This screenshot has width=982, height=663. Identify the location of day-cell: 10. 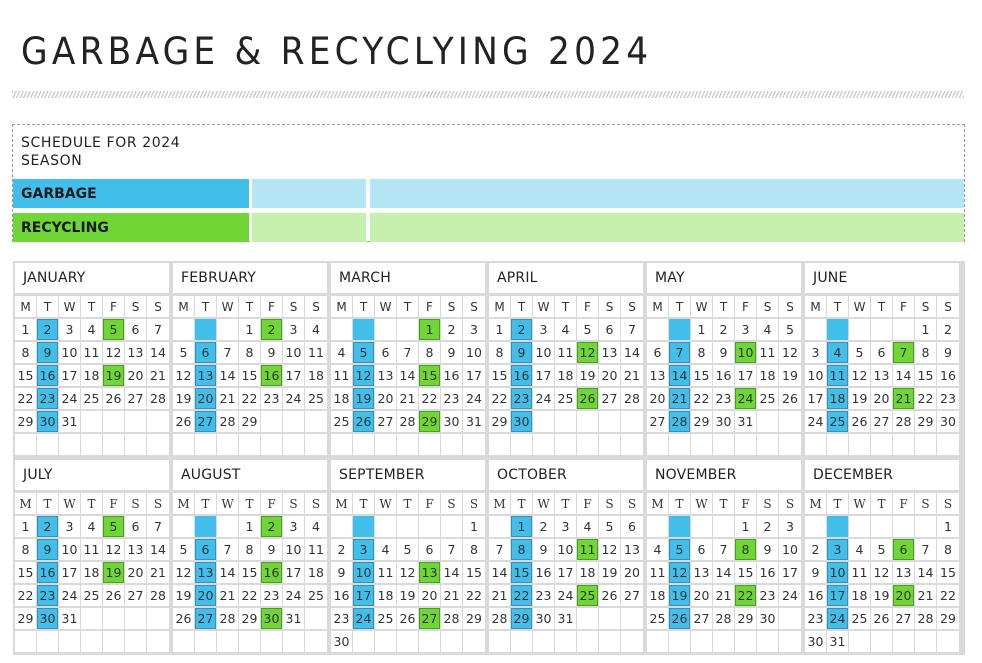
(69, 352).